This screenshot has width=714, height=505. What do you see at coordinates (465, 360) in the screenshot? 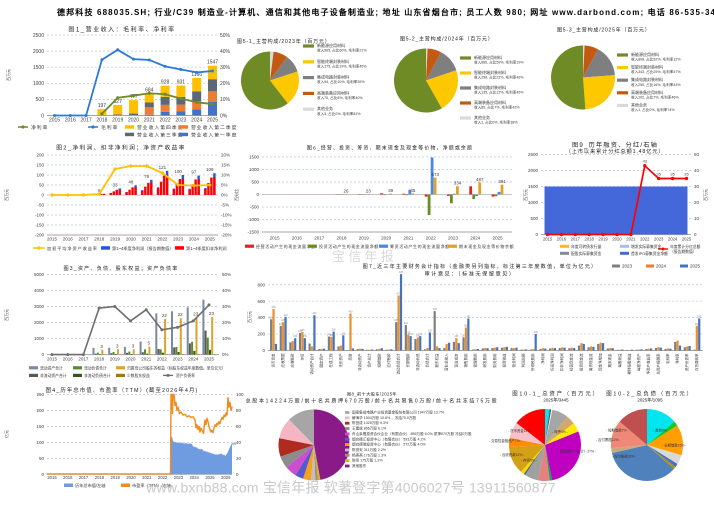
I see `svg-text: 销售费用` at bounding box center [465, 360].